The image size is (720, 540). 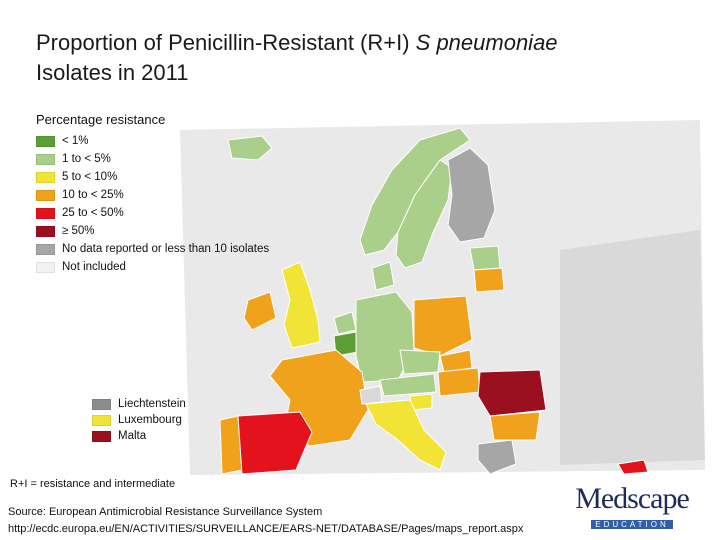 I want to click on small-states-legend: Liechtenstein Luxembourg Malta, so click(x=139, y=420).